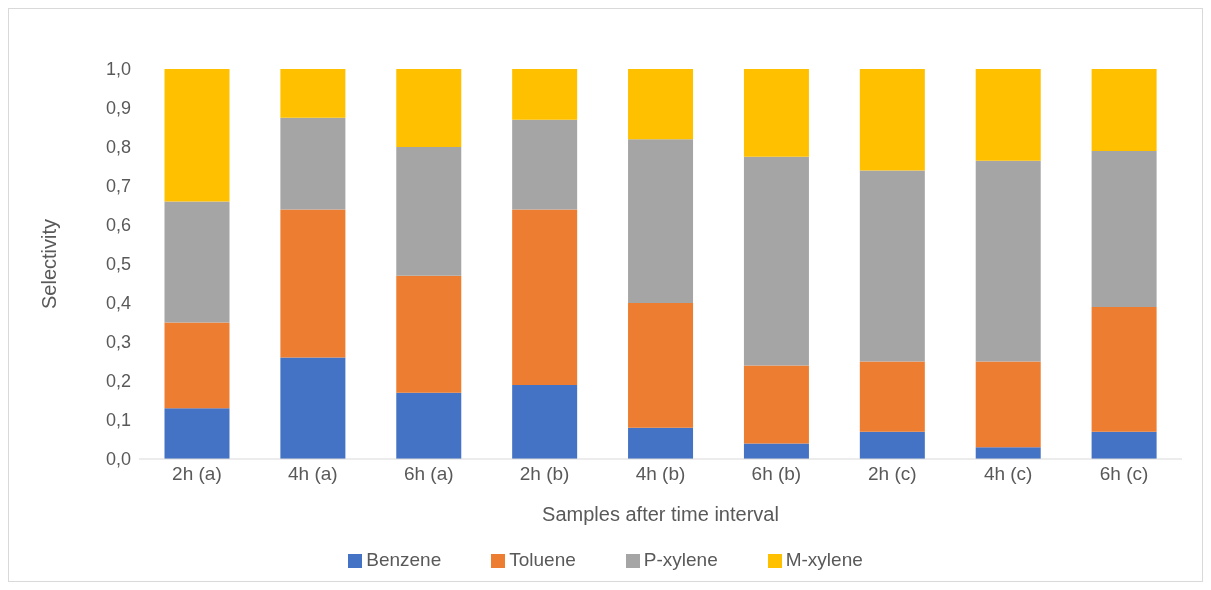  What do you see at coordinates (1008, 474) in the screenshot?
I see `x-tick-label: 4h (c)` at bounding box center [1008, 474].